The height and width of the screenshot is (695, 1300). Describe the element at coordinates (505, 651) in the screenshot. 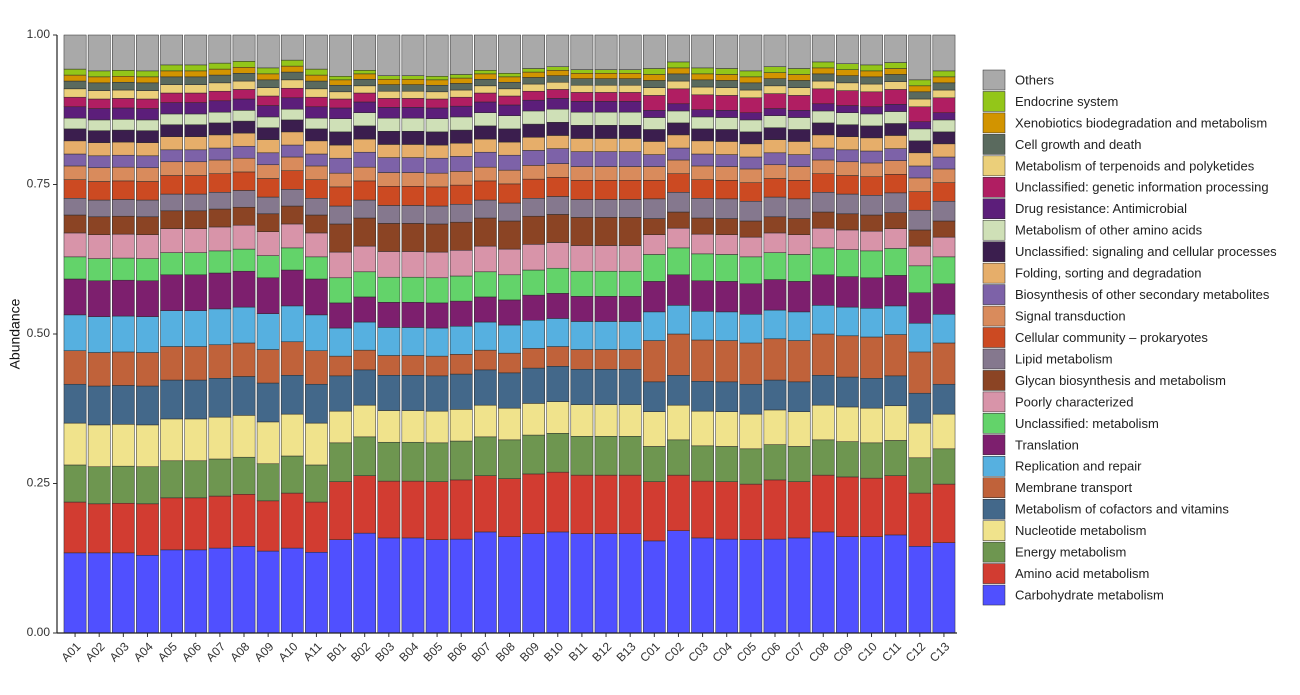

I see `x-tick-label: B08` at that location.